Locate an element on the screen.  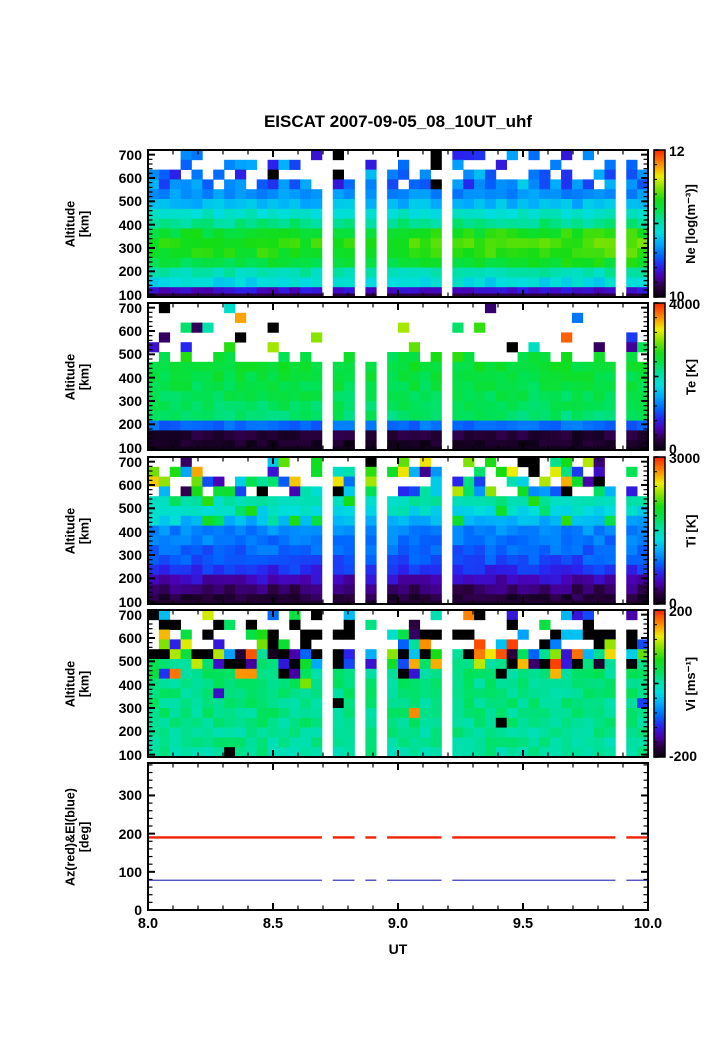
y-axis-label-azel: Az(red)&El(blue) [deg] is located at coordinates (78, 837).